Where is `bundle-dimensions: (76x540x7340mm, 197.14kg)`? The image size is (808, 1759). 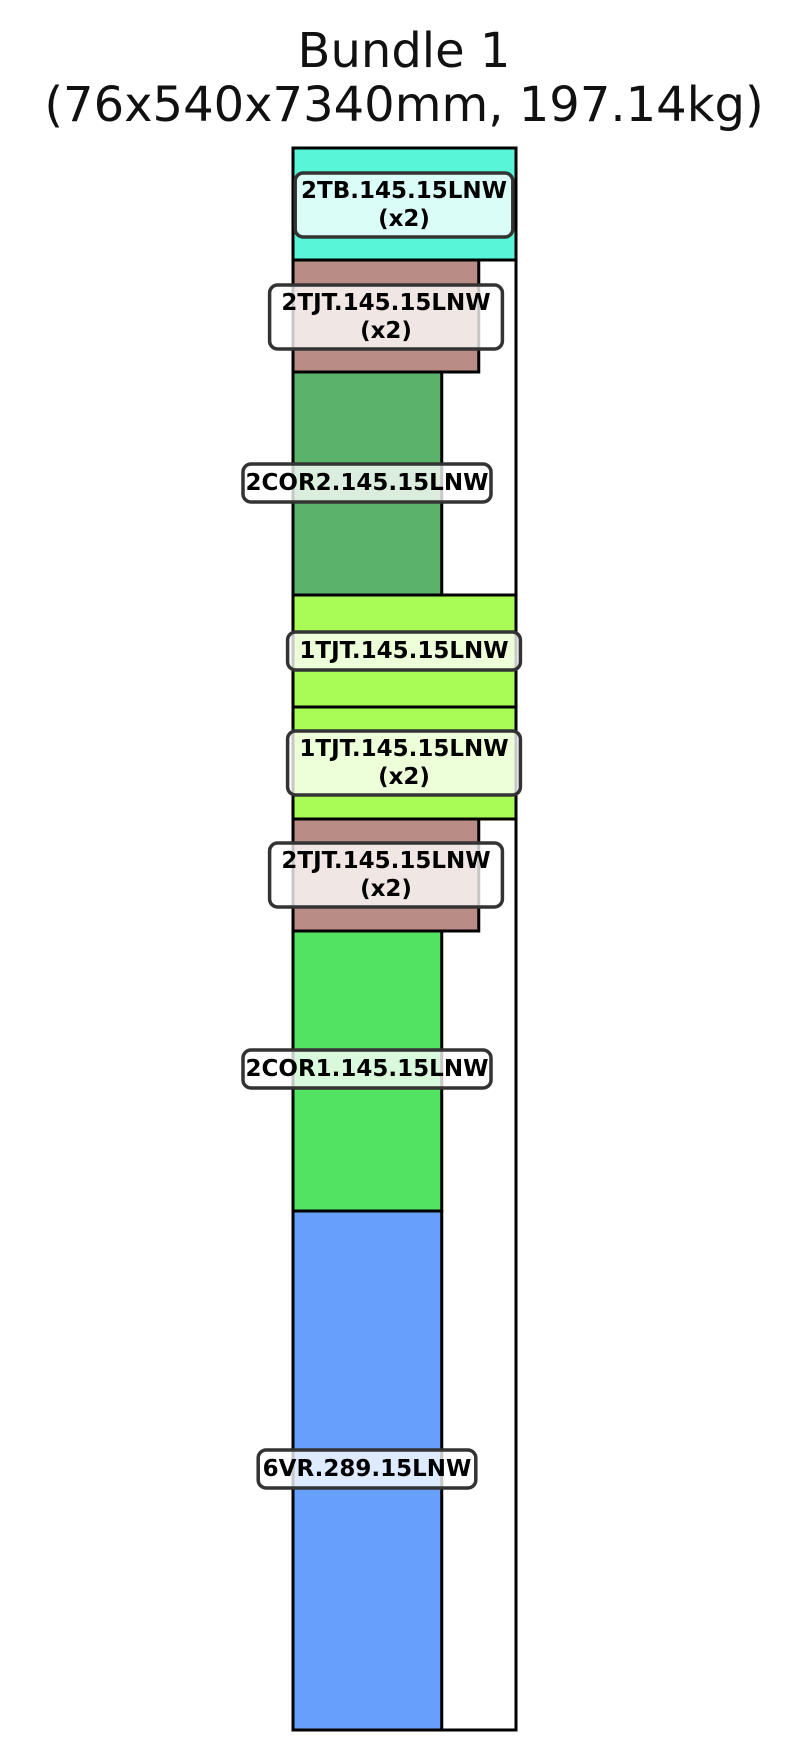 bundle-dimensions: (76x540x7340mm, 197.14kg) is located at coordinates (404, 105).